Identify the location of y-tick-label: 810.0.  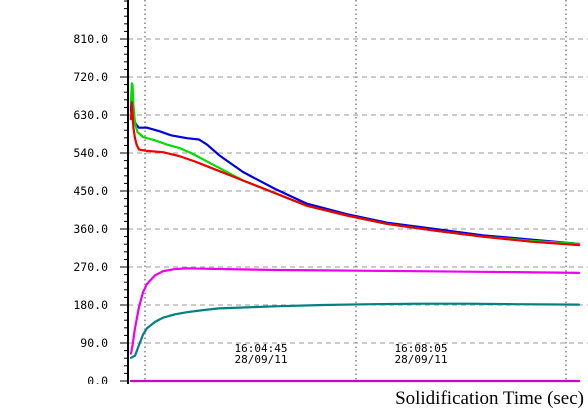
(90, 39).